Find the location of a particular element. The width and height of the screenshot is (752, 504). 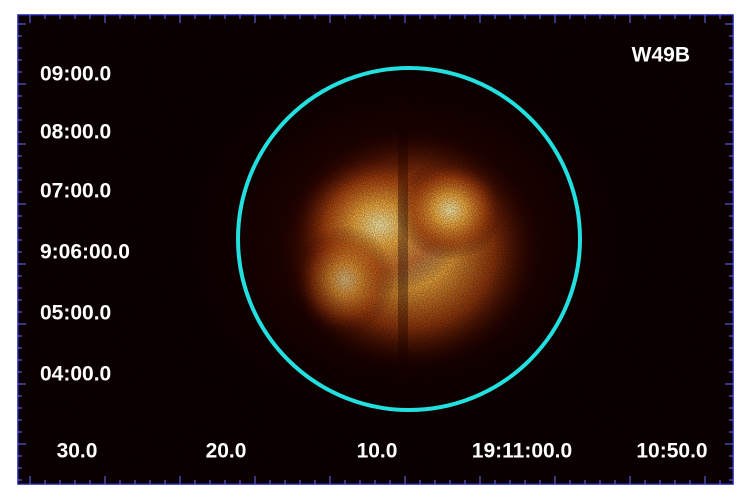

x-axis-label: 30.0 is located at coordinates (77, 451).